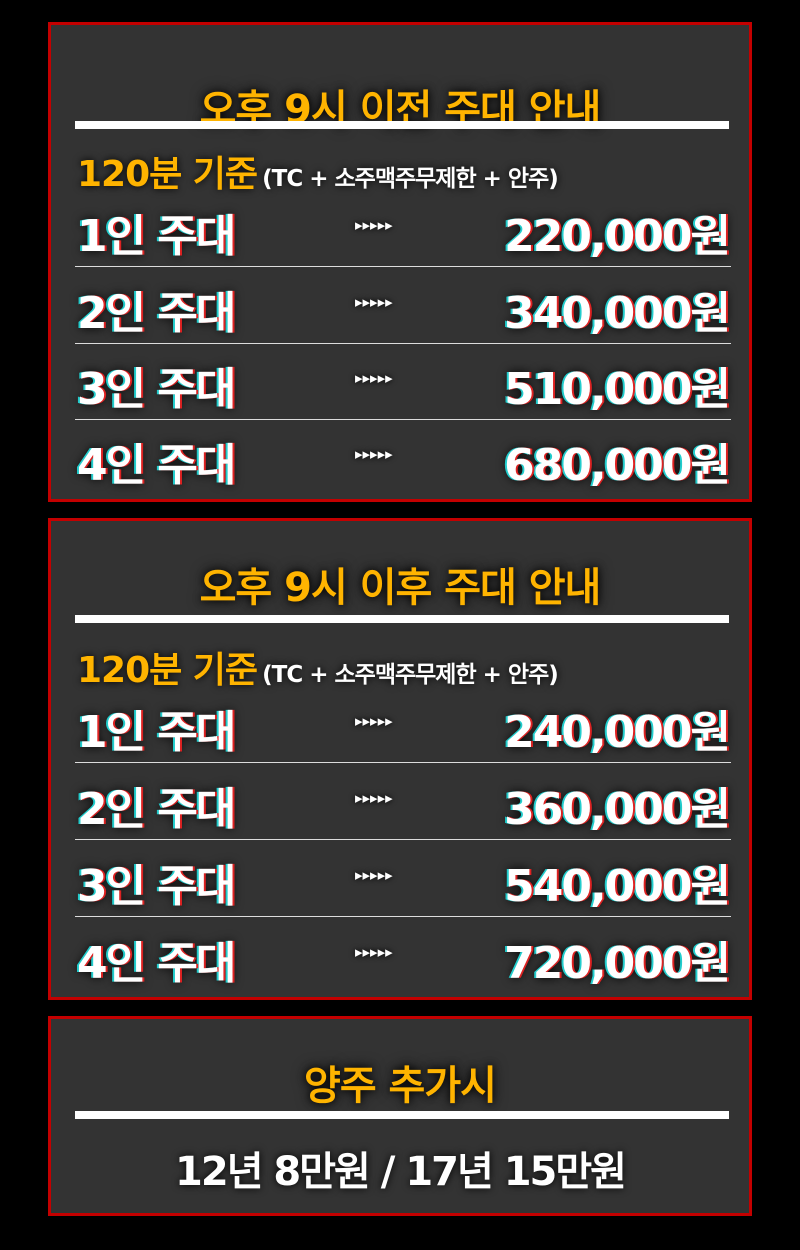 This screenshot has width=800, height=1250. Describe the element at coordinates (403, 228) in the screenshot. I see `price-row: 1인 주대 ▸▸▸▸▸ 220,000원` at that location.